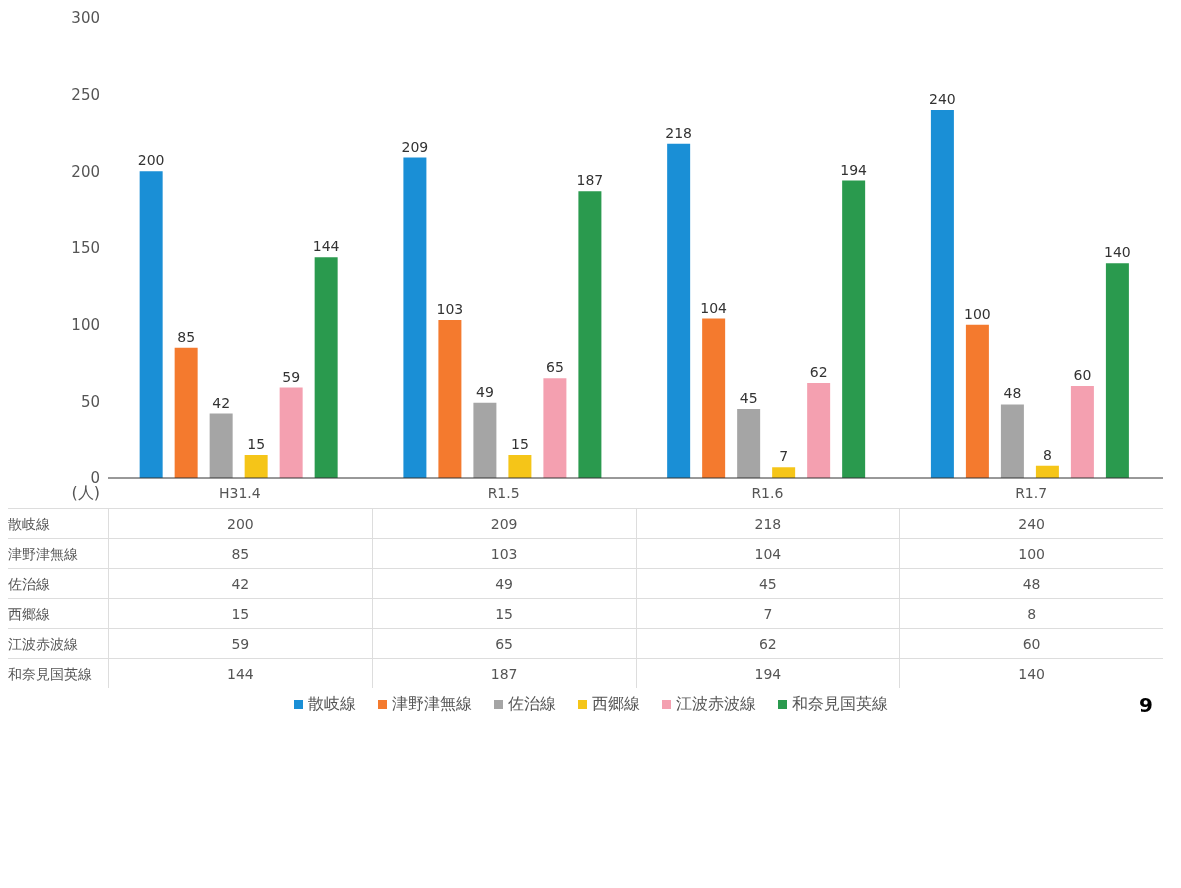 The height and width of the screenshot is (888, 1181). Describe the element at coordinates (58, 583) in the screenshot. I see `y-tick-label: 佐治線` at that location.